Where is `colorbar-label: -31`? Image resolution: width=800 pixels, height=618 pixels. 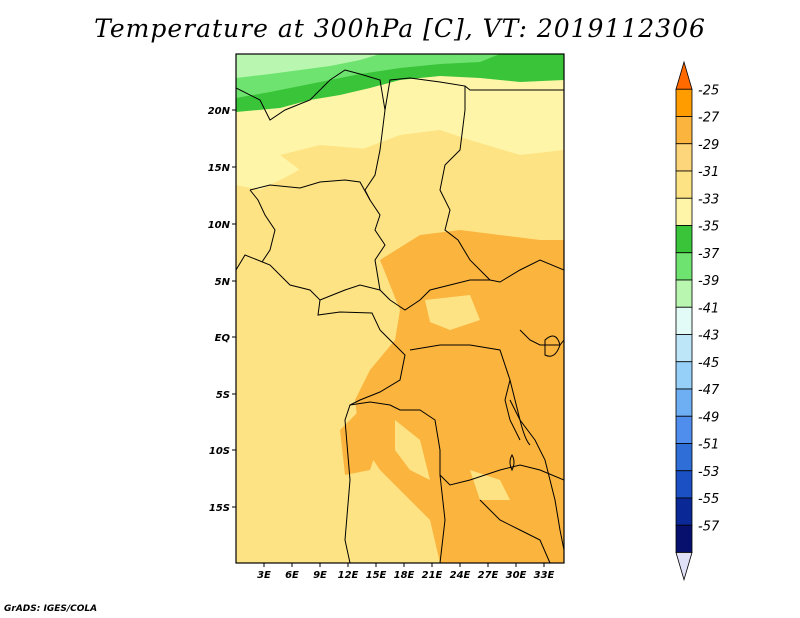 colorbar-label: -31 is located at coordinates (708, 172).